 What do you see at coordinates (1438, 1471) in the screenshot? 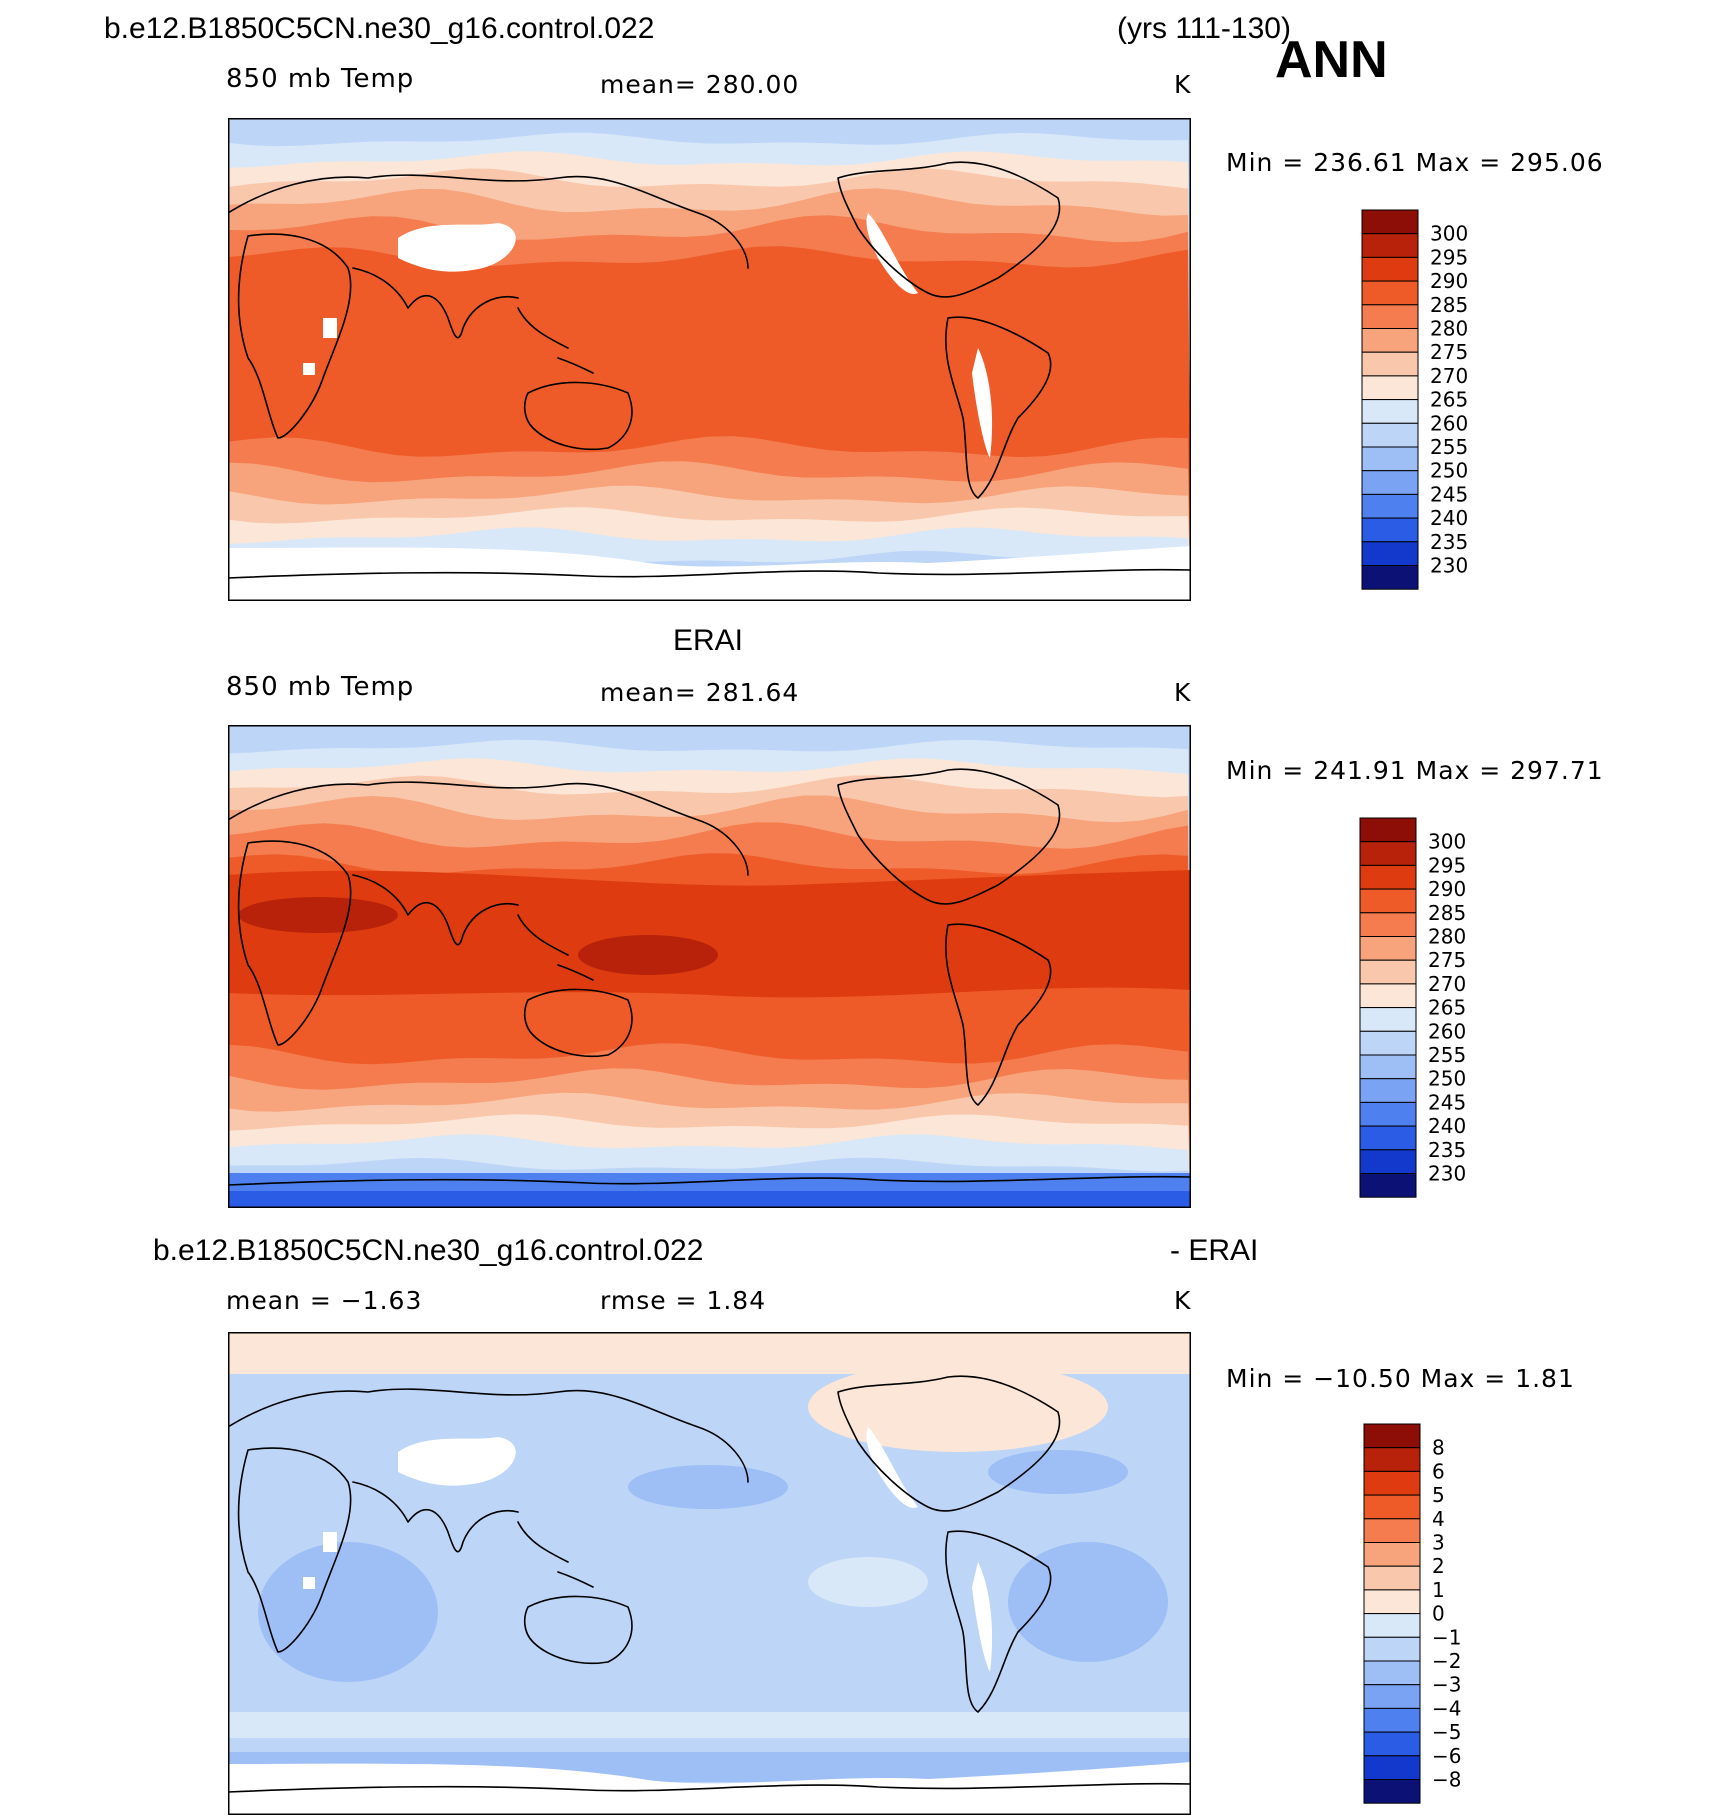
I see `colorbar-tick-label: 6` at bounding box center [1438, 1471].